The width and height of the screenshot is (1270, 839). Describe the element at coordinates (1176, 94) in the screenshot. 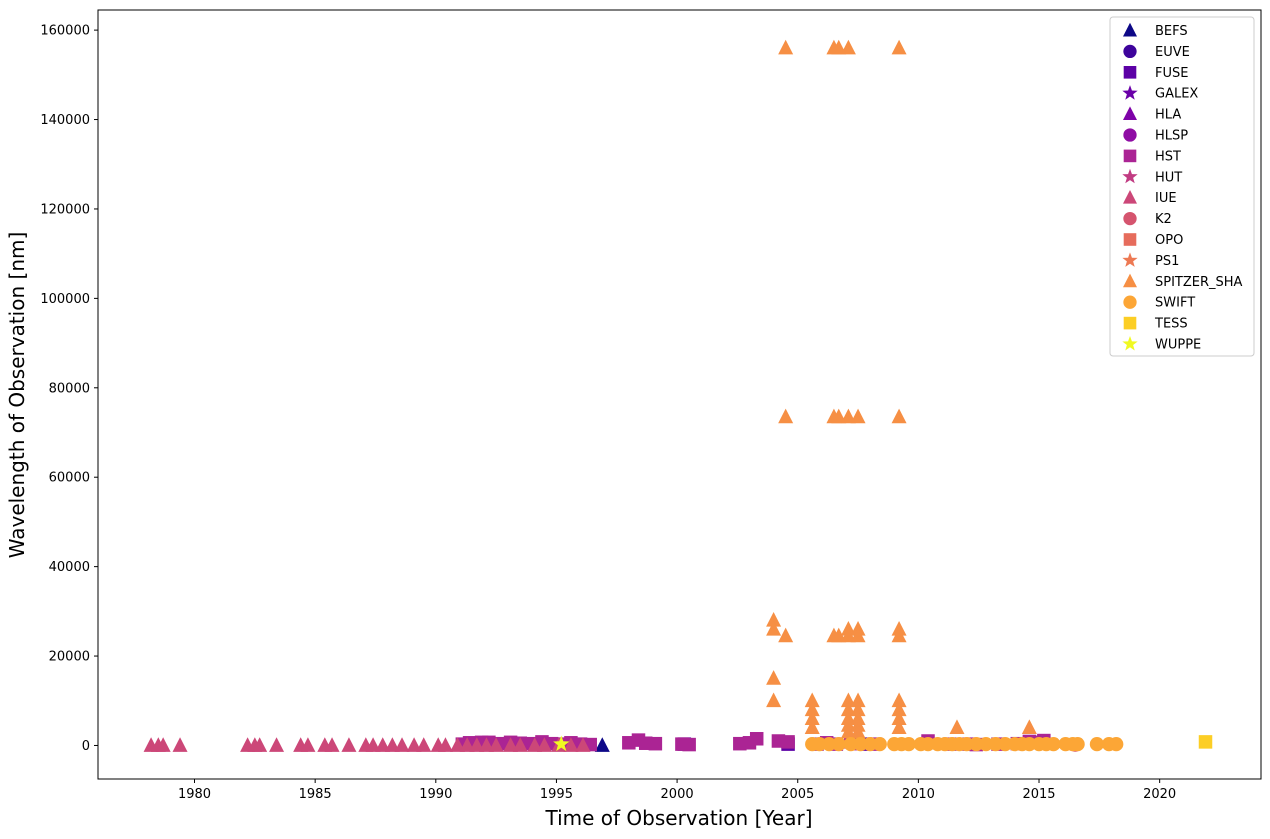

I see `legend-label-galex: GALEX` at that location.